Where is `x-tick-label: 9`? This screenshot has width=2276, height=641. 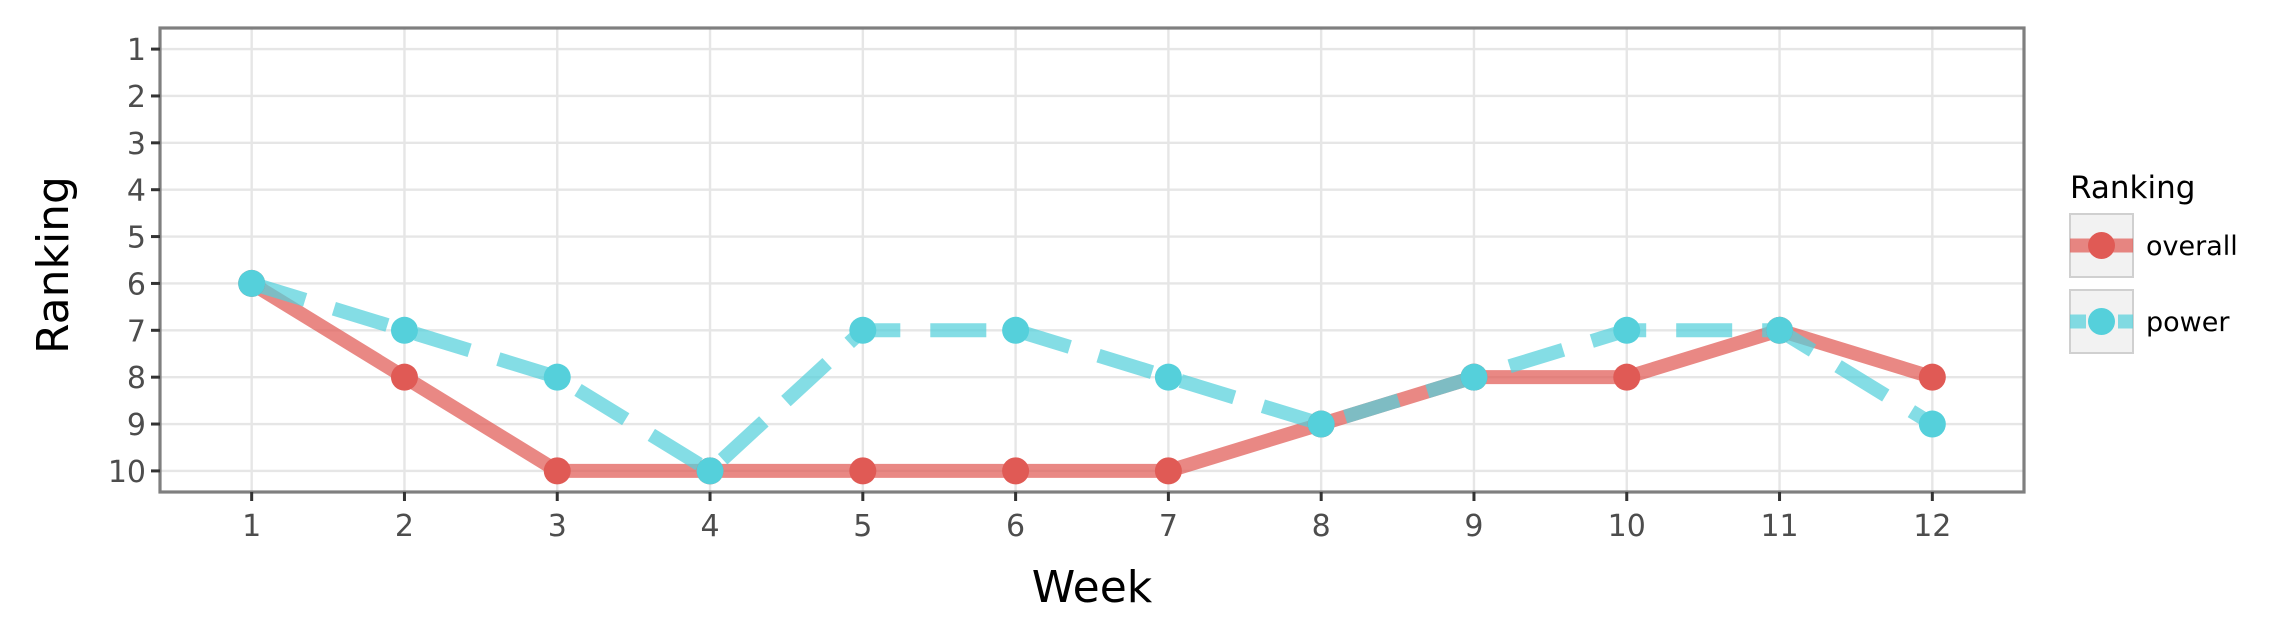 x-tick-label: 9 is located at coordinates (1473, 526).